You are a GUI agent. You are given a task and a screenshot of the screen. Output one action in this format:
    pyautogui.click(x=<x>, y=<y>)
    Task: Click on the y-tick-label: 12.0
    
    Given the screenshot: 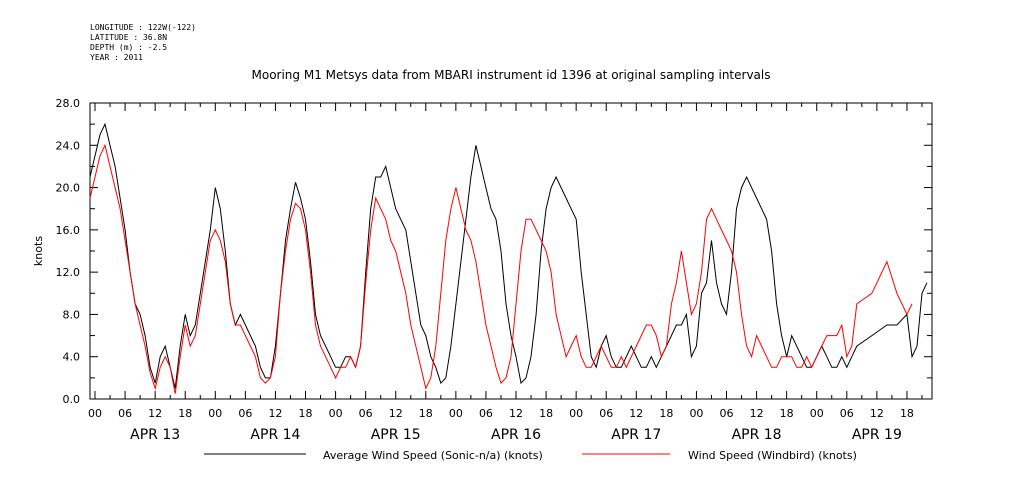 What is the action you would take?
    pyautogui.click(x=68, y=272)
    